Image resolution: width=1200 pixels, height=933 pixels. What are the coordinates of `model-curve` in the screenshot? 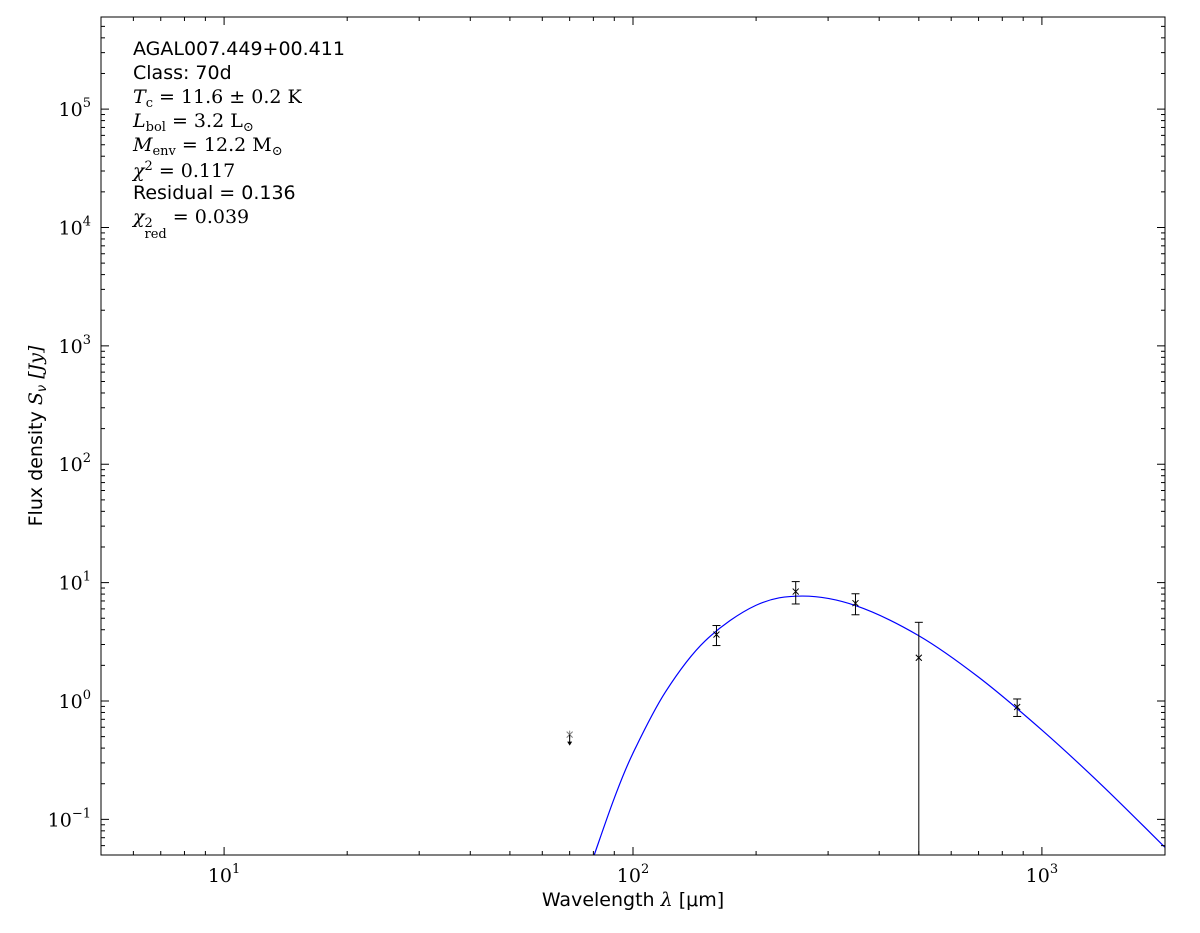 It's located at (879, 725).